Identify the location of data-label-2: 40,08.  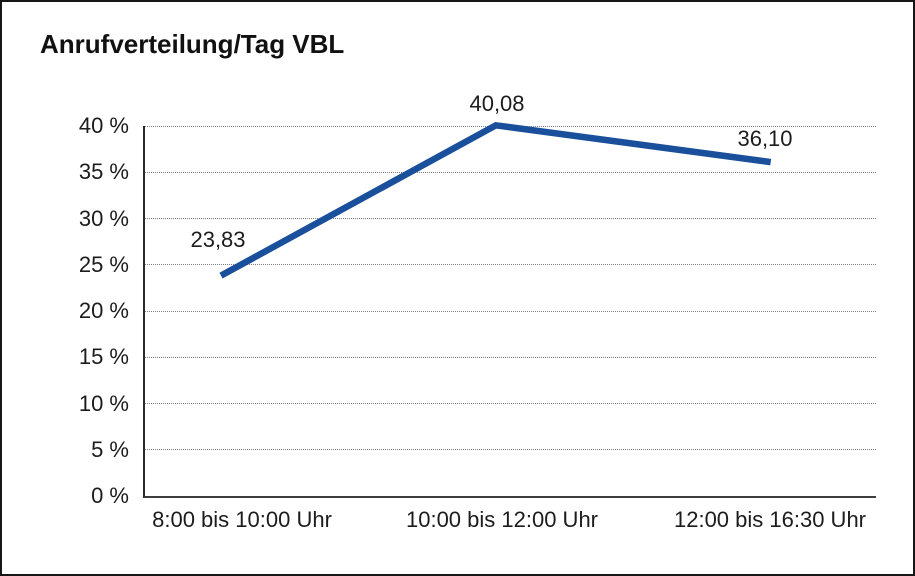
(497, 103).